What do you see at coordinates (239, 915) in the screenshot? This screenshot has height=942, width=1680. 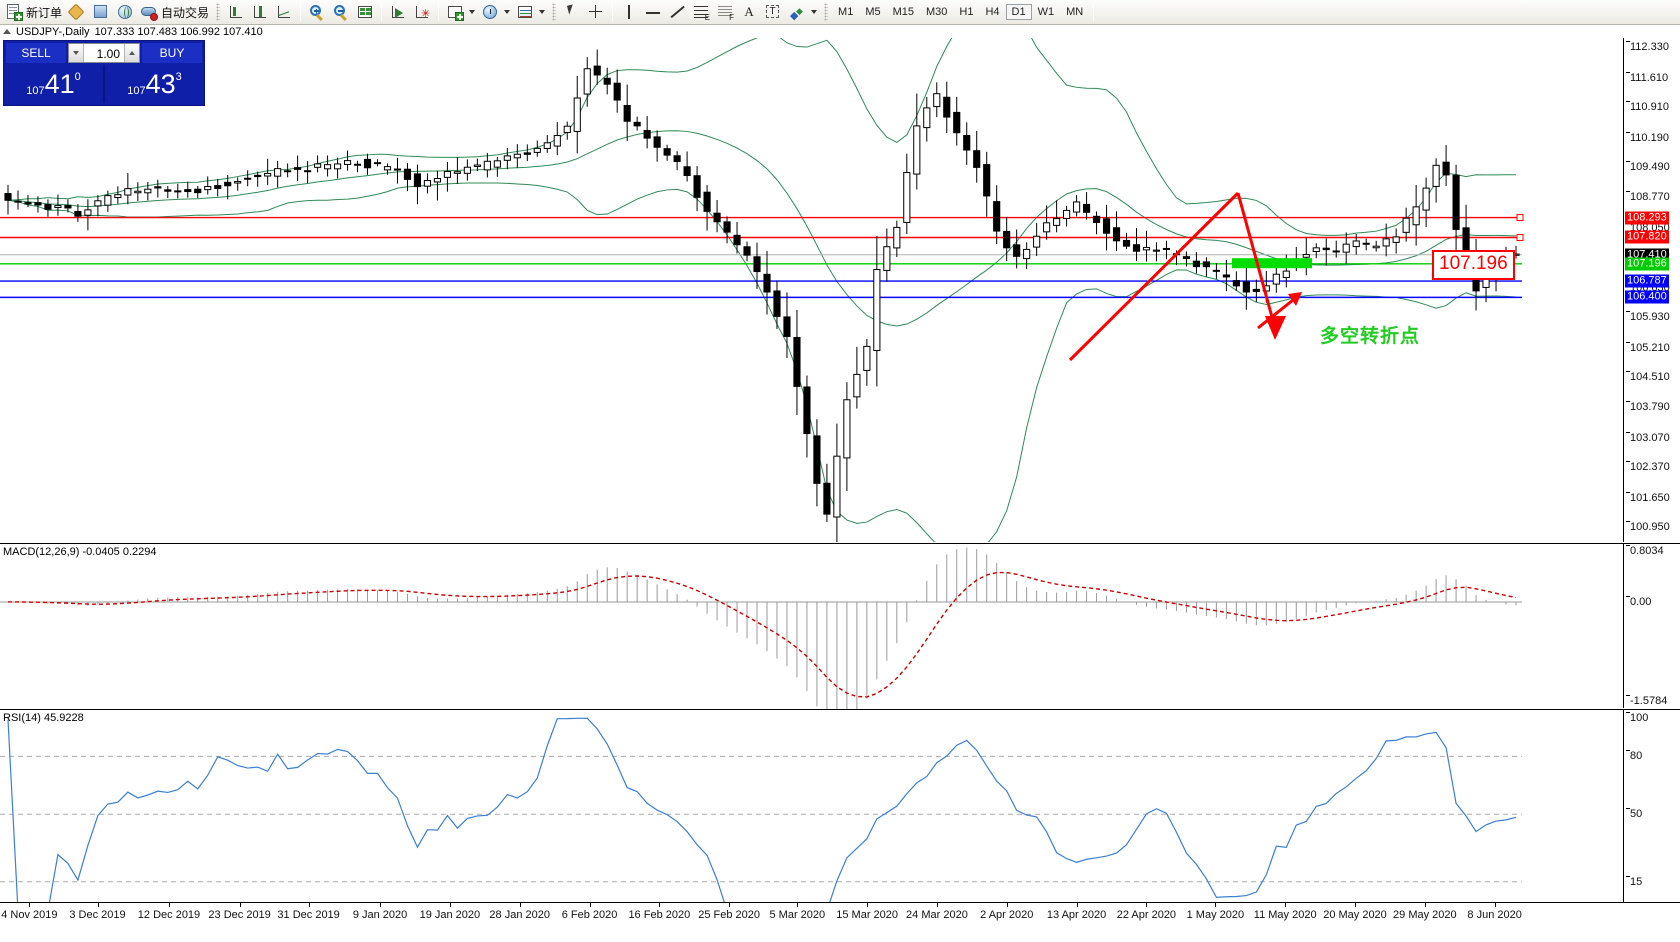 I see `date-label: 23 Dec 2019` at bounding box center [239, 915].